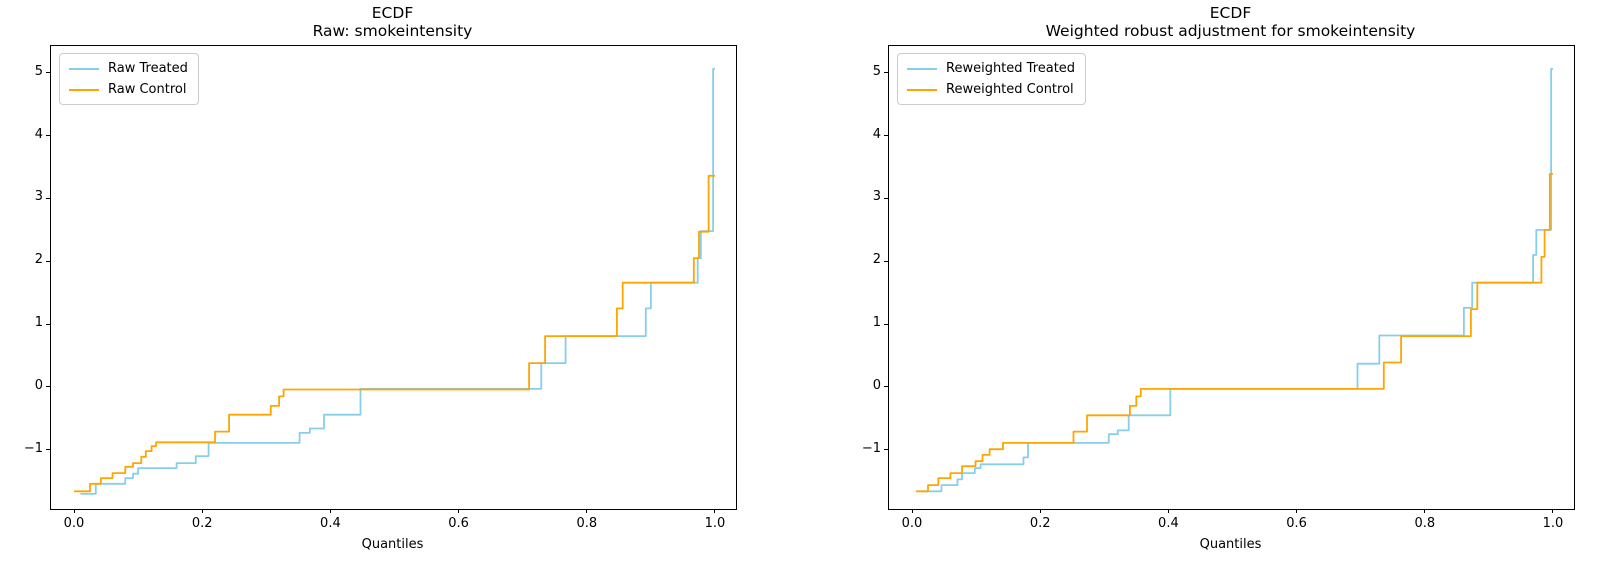 The width and height of the screenshot is (1600, 563). I want to click on legend-entry-treated: Reweighted Treated, so click(991, 68).